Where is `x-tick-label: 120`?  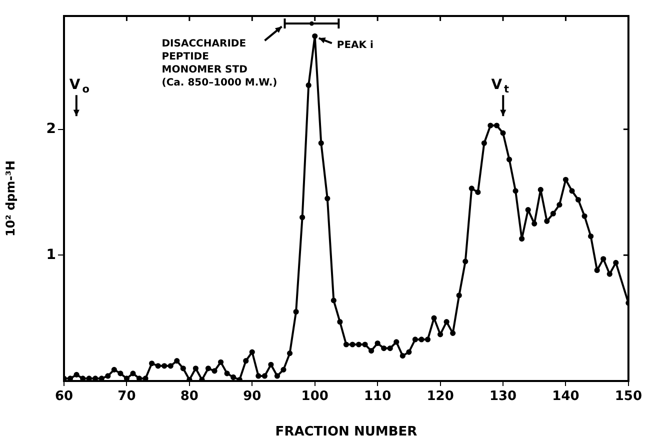
x-tick-label: 120 is located at coordinates (440, 396).